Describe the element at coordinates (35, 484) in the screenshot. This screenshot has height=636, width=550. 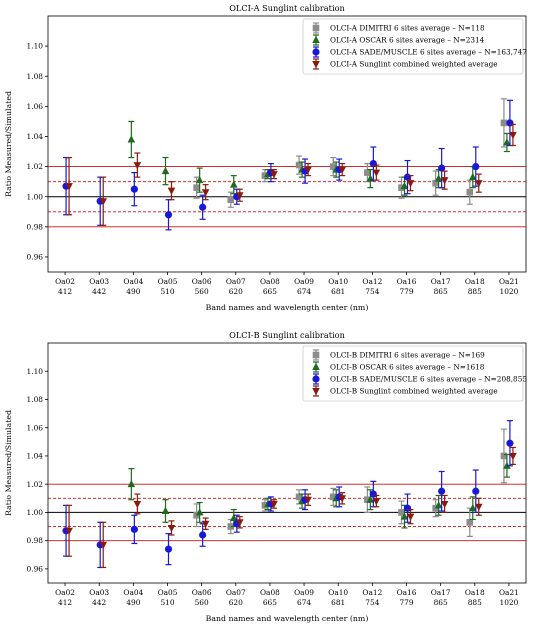
I see `y-tick-label: 1.02` at that location.